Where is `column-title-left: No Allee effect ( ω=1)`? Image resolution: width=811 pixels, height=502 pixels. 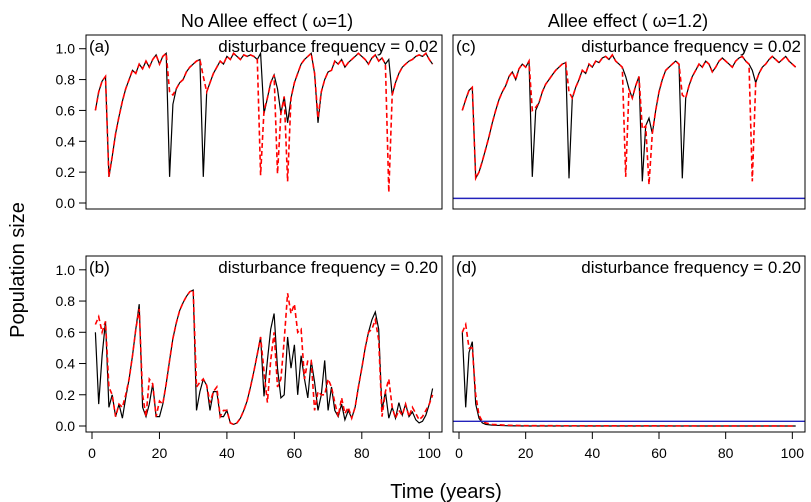 column-title-left: No Allee effect ( ω=1) is located at coordinates (267, 21).